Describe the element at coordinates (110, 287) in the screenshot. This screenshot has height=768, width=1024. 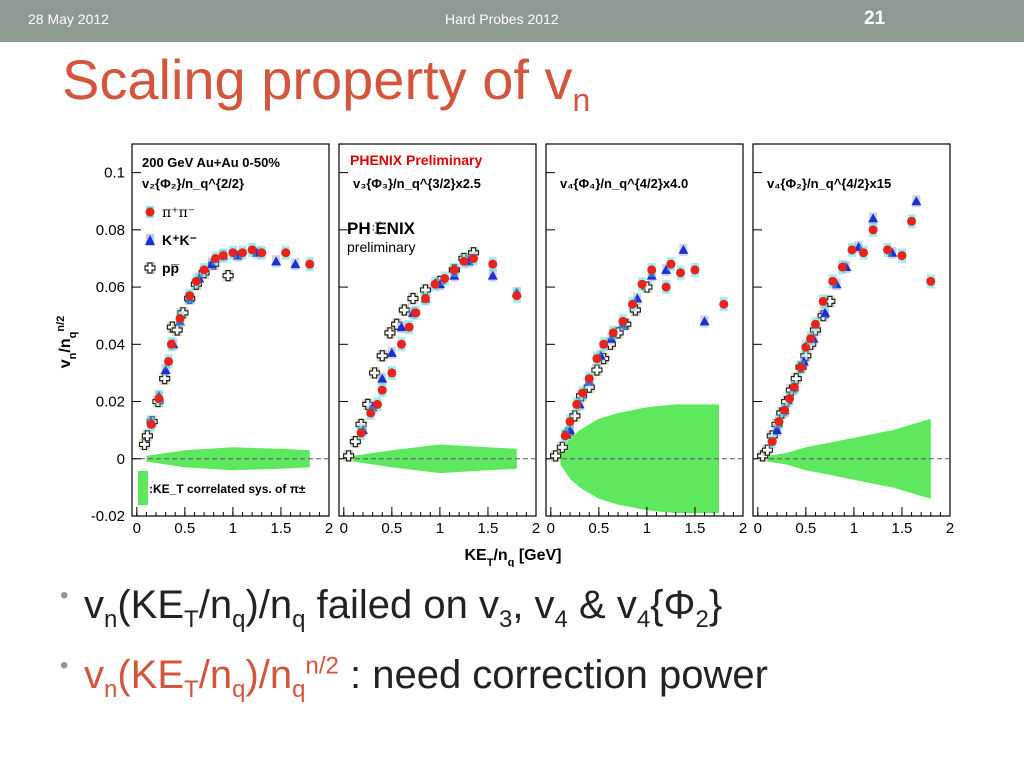
I see `y-tick-label: 0.06` at that location.